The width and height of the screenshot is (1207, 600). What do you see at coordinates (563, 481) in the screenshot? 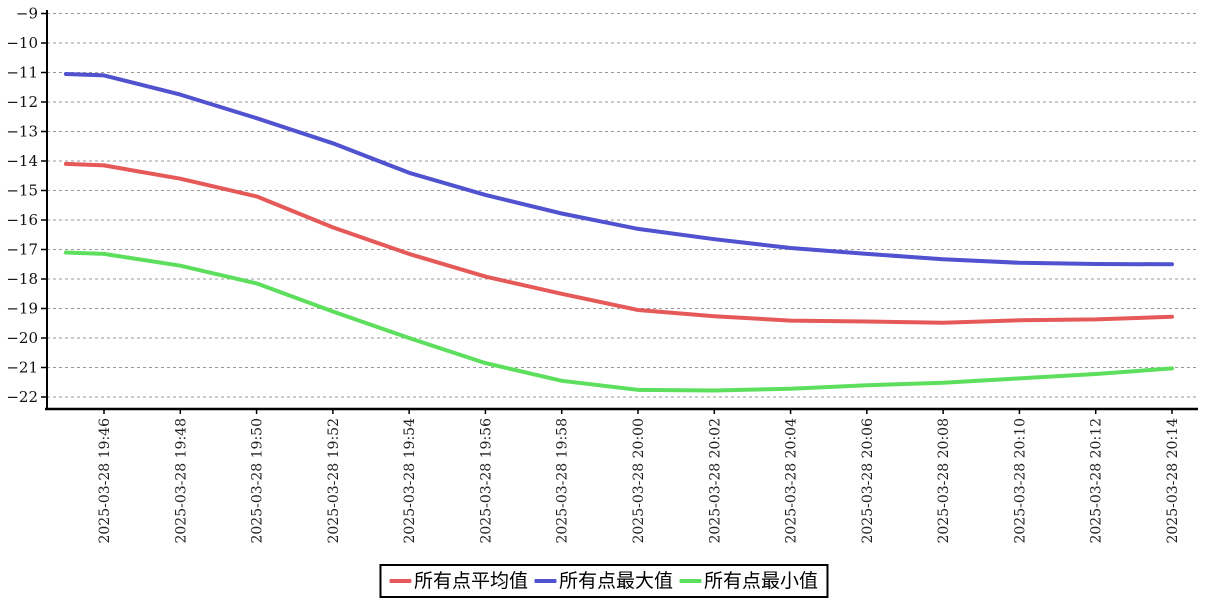
I see `x-tick-label: 2025-03-28 19:58` at bounding box center [563, 481].